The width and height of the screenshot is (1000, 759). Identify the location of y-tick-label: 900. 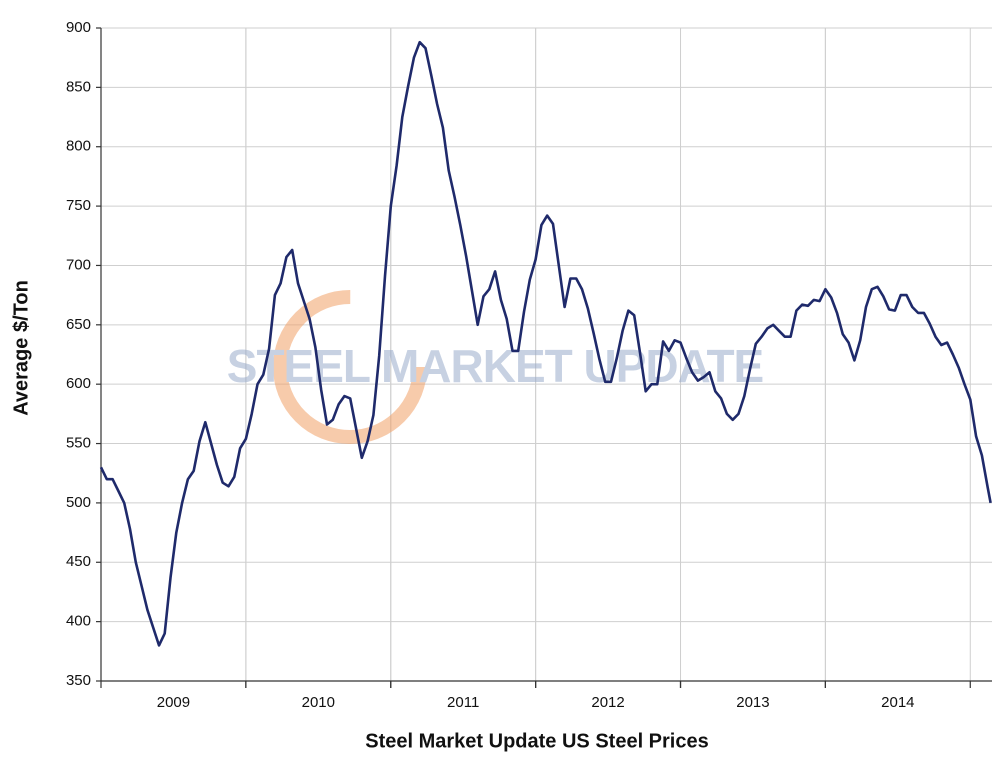
(78, 27).